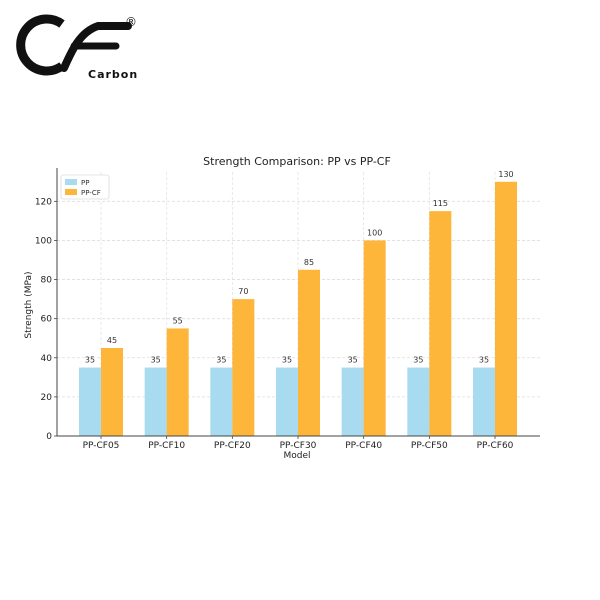 The height and width of the screenshot is (600, 600). What do you see at coordinates (440, 323) in the screenshot?
I see `bar-pp-cf-pp-cf50` at bounding box center [440, 323].